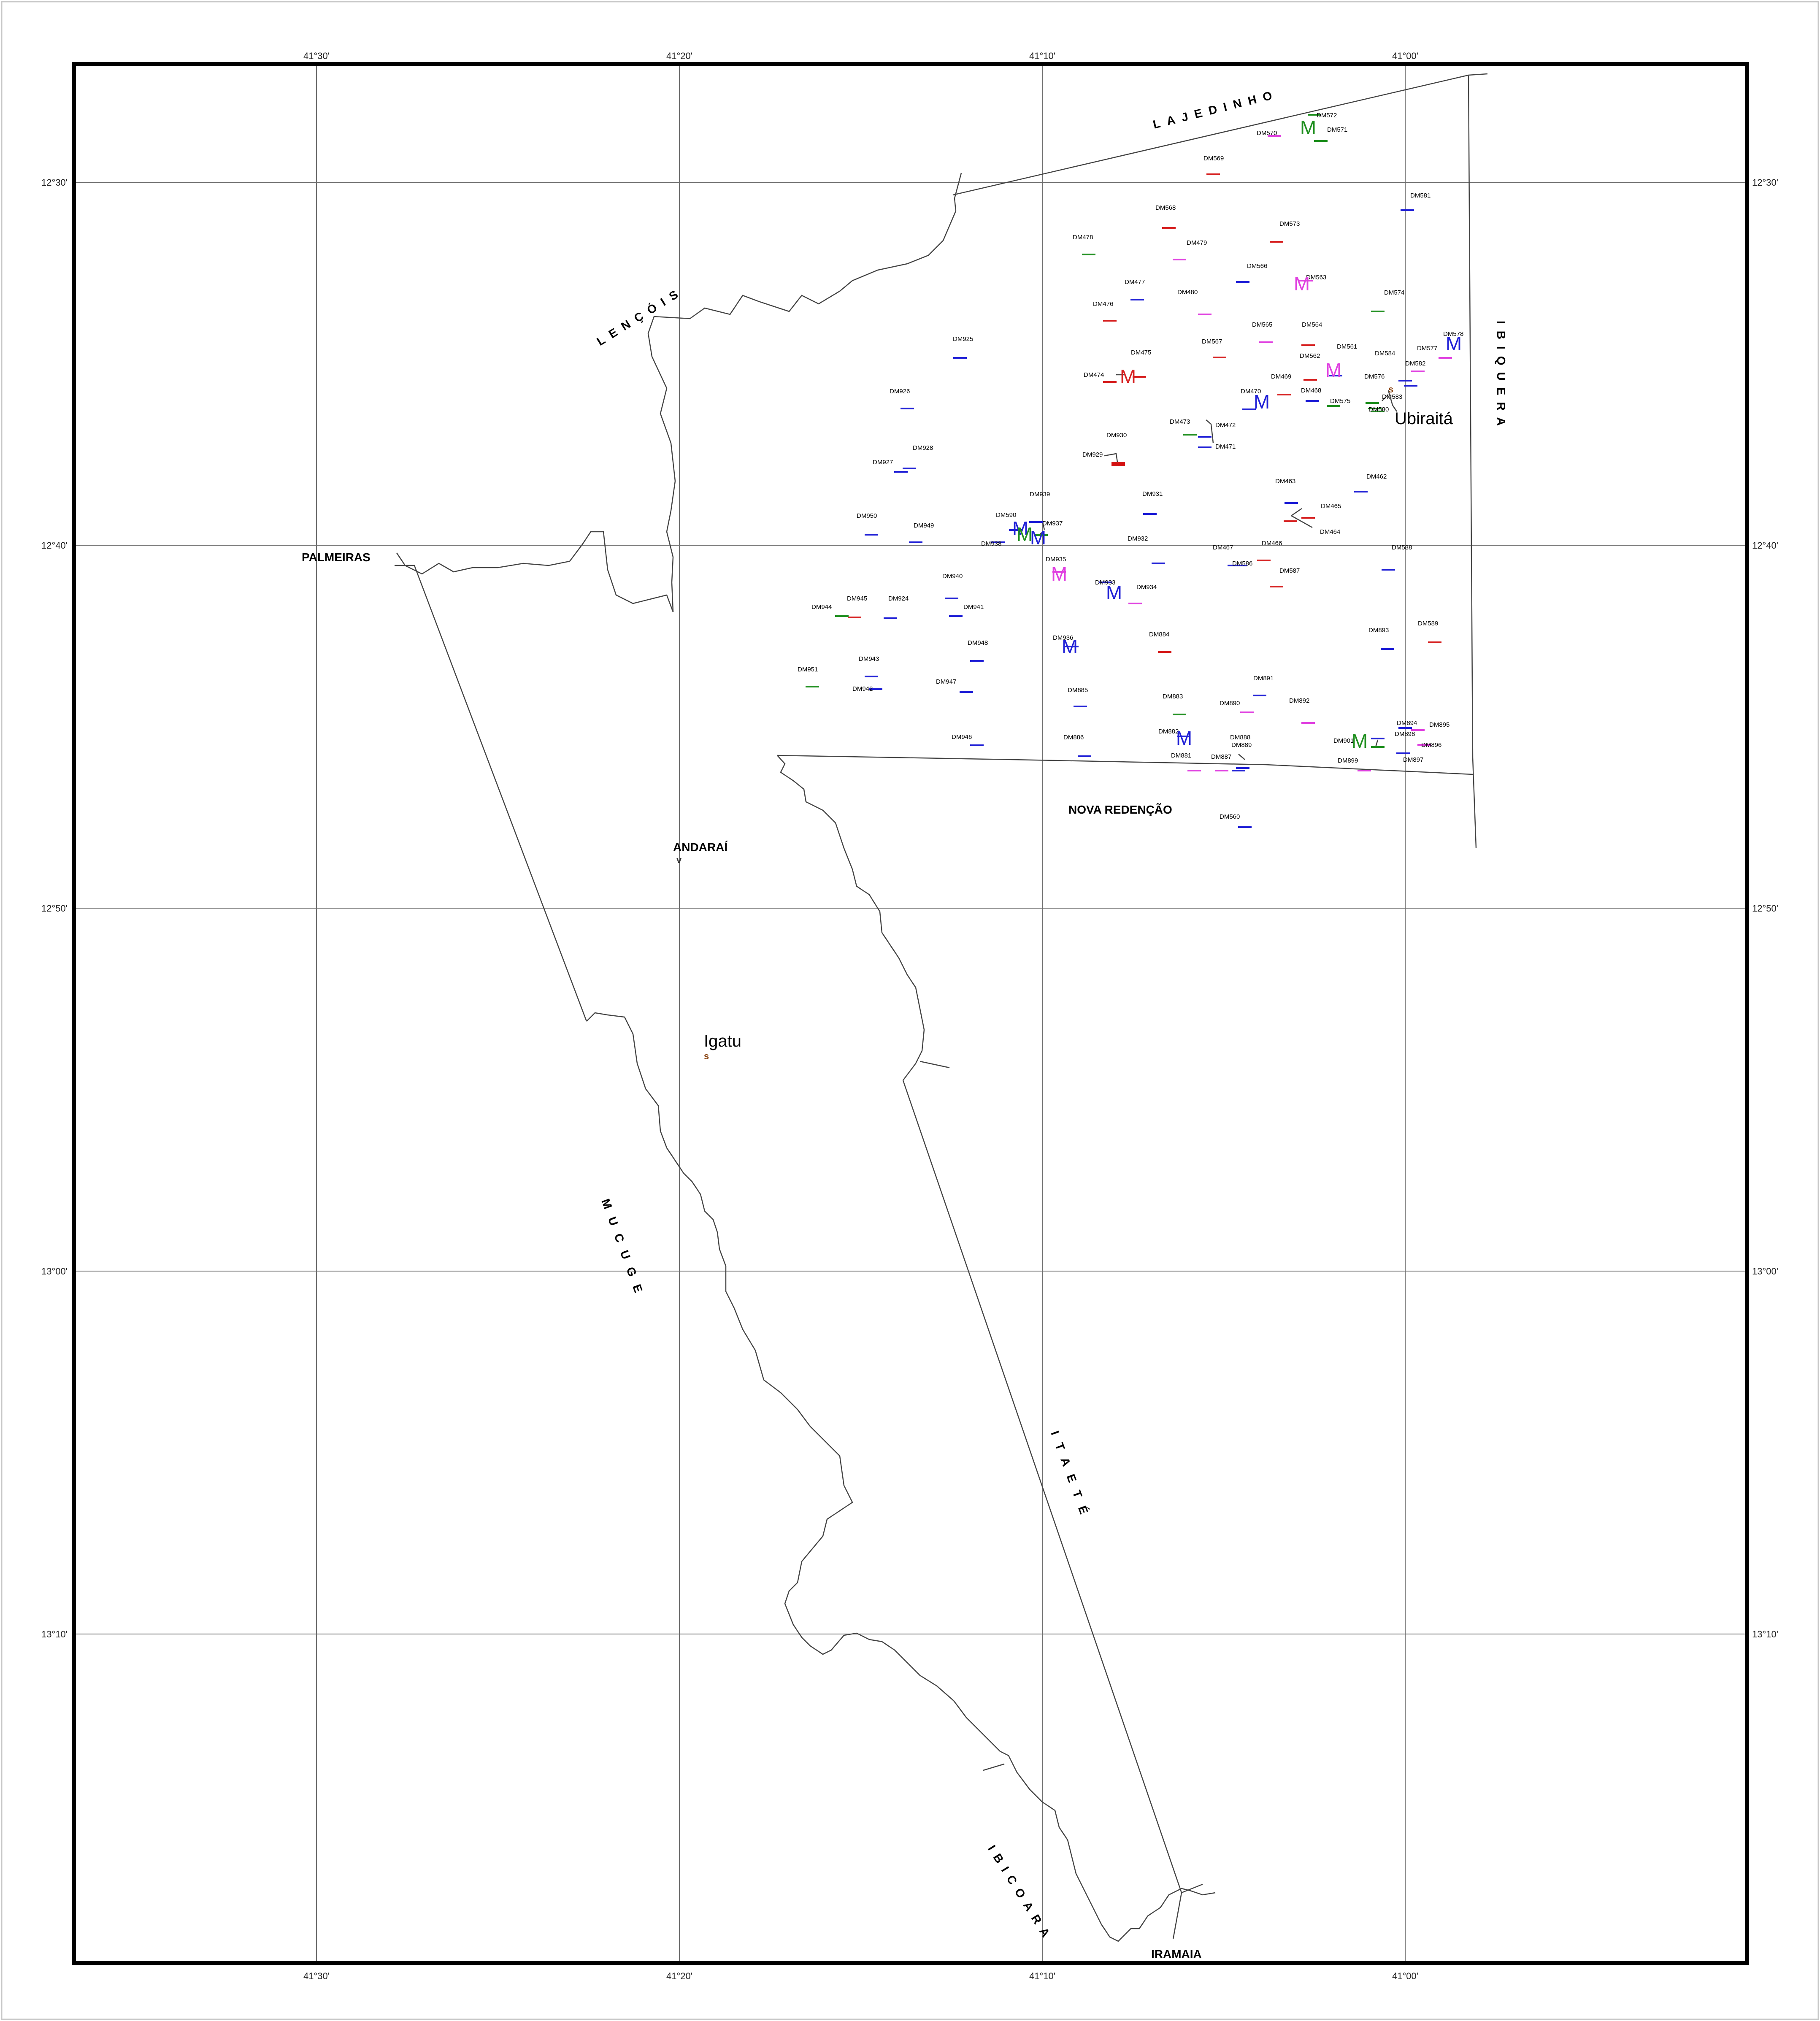 The height and width of the screenshot is (2021, 1820). What do you see at coordinates (1340, 401) in the screenshot?
I see `station-label: DM575` at bounding box center [1340, 401].